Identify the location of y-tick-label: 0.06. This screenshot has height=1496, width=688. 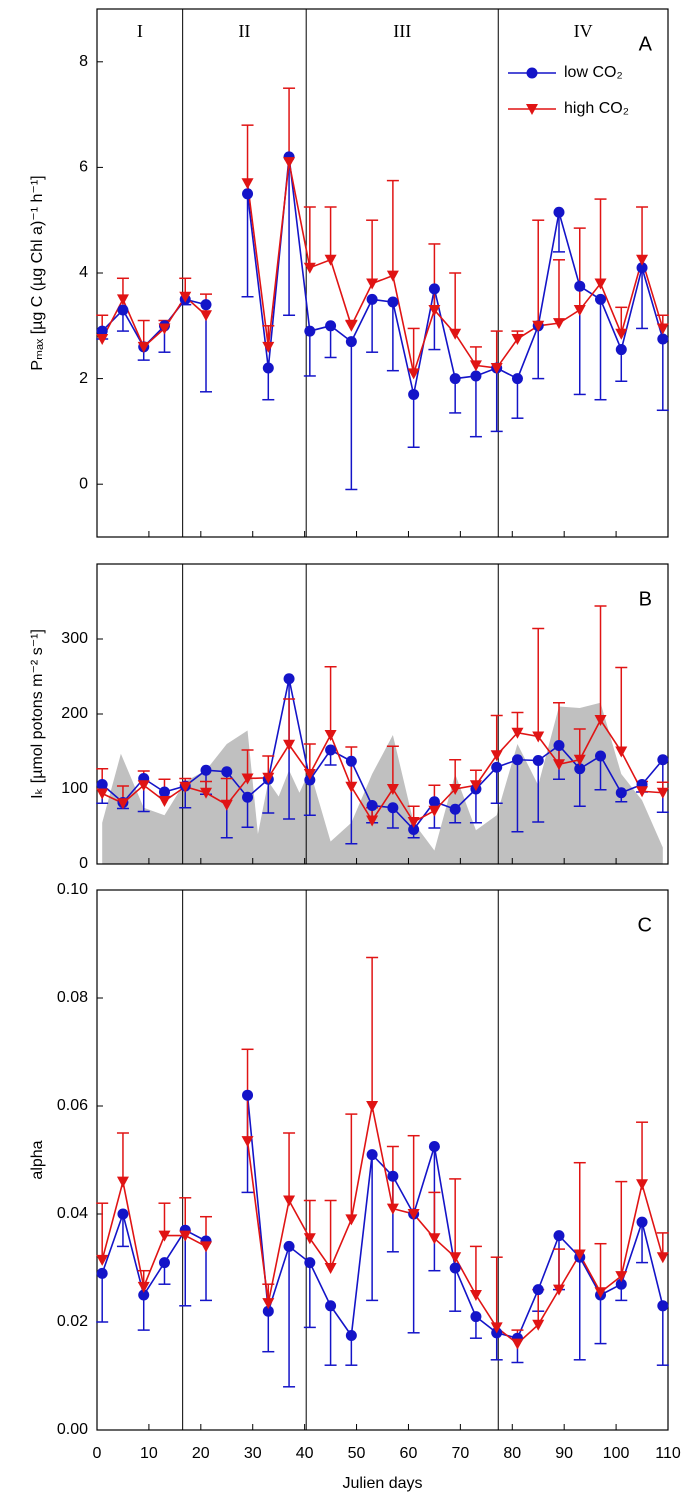
(72, 1105).